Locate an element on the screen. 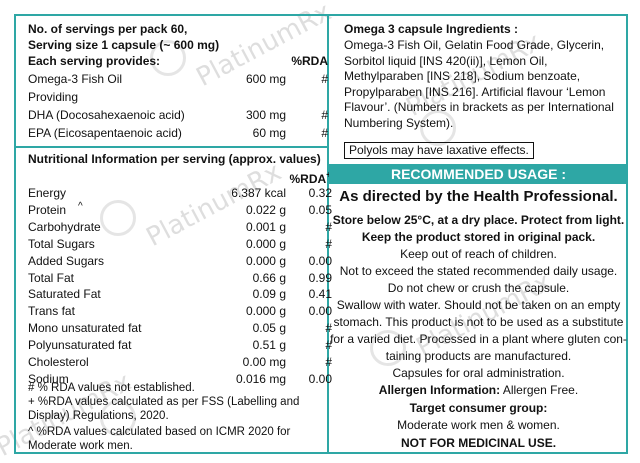 The width and height of the screenshot is (640, 463). servings-row-name: DHA (Docosahexaenoic acid) is located at coordinates (106, 115).